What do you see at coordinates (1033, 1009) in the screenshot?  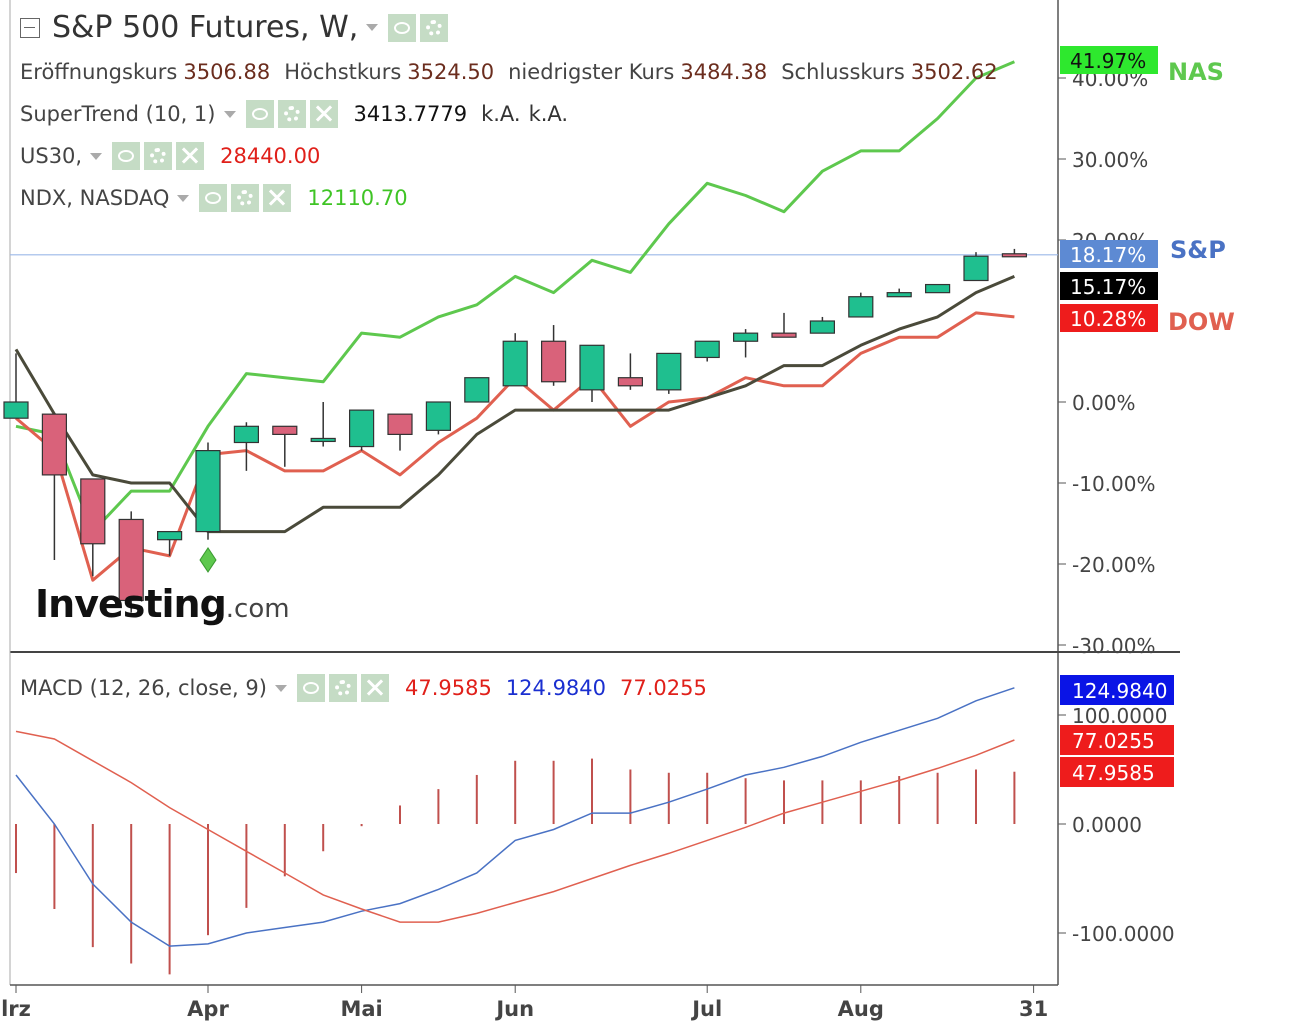 I see `x-tick-label: 31` at bounding box center [1033, 1009].